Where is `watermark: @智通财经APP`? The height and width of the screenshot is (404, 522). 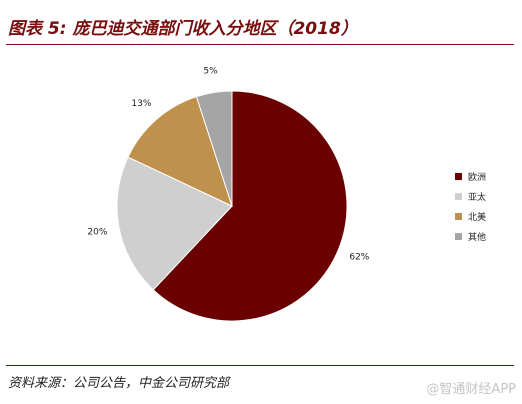
watermark: @智通财经APP is located at coordinates (471, 389).